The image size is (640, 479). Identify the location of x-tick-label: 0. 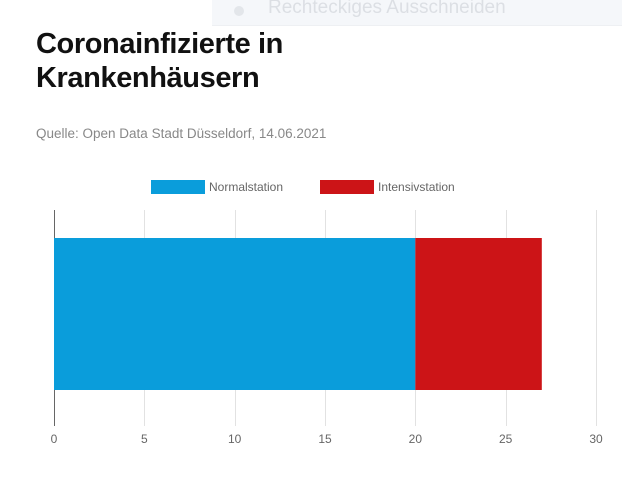
(54, 439).